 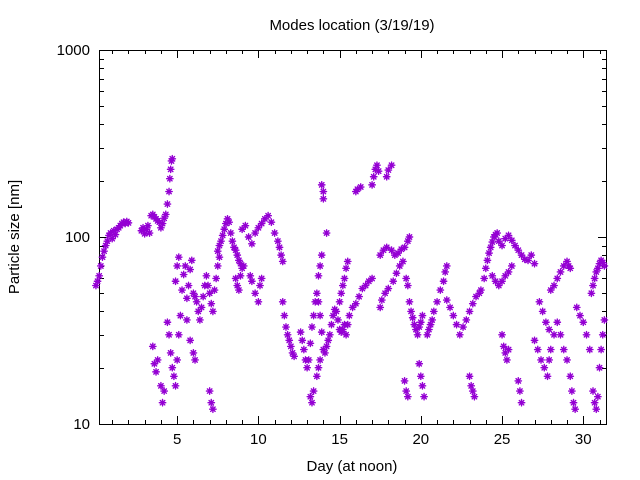 I want to click on x-tick-label: 15, so click(x=339, y=439).